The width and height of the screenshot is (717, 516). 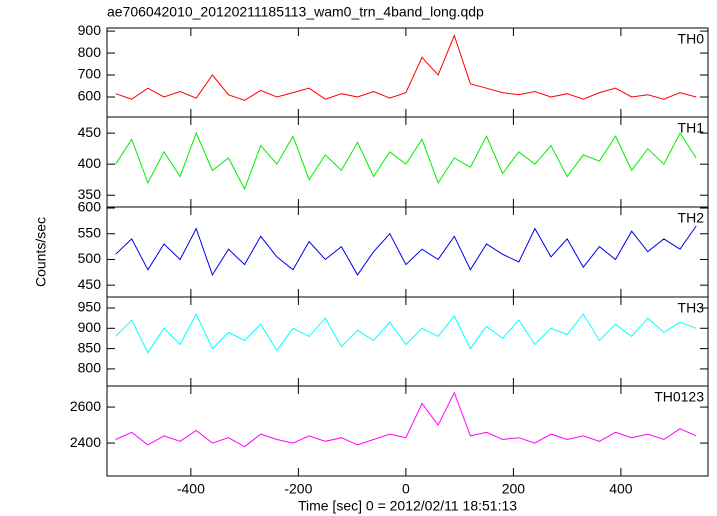 What do you see at coordinates (191, 489) in the screenshot?
I see `x-tick-label: -400` at bounding box center [191, 489].